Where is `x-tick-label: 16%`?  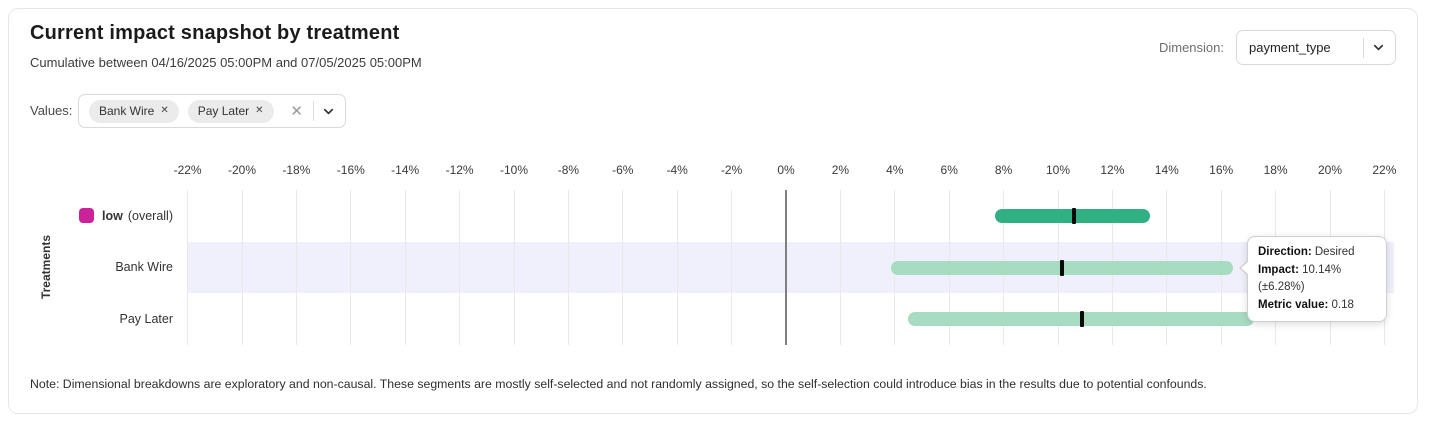
x-tick-label: 16% is located at coordinates (1221, 170).